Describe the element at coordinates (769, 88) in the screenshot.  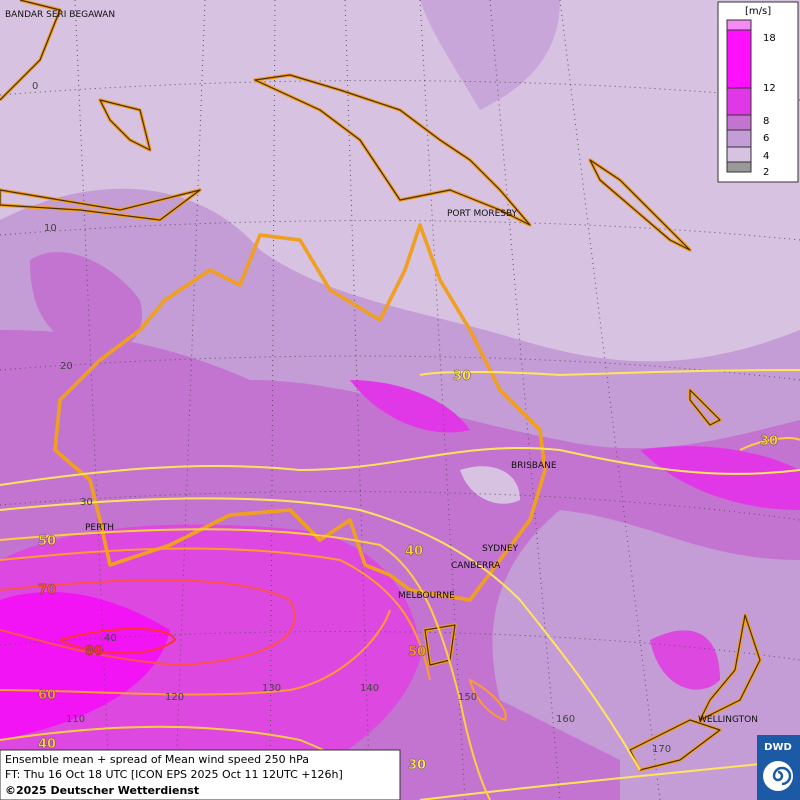
I see `legend-label: 12` at that location.